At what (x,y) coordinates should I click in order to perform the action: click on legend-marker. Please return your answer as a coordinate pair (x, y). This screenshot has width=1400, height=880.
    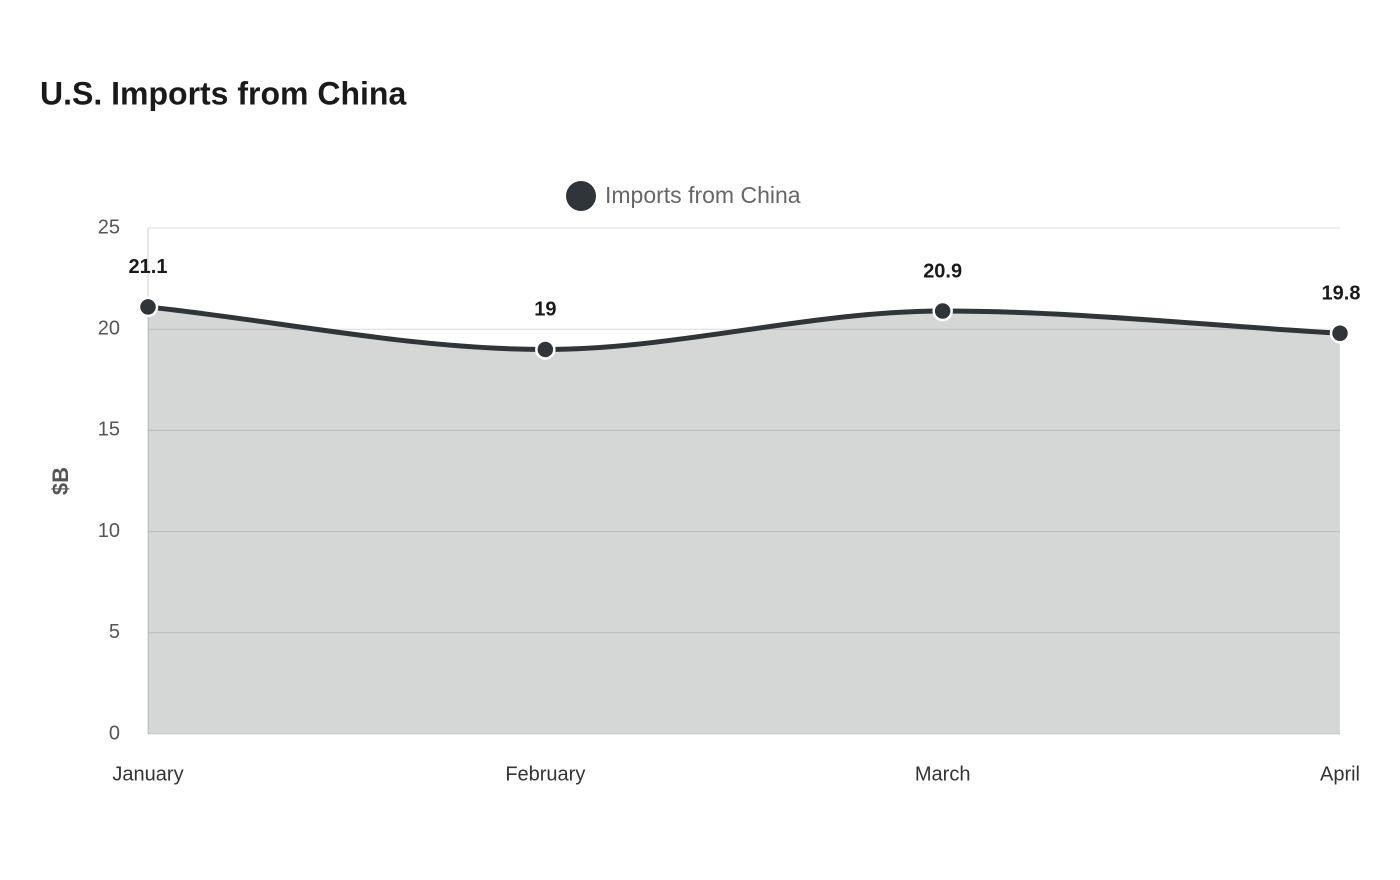
    Looking at the image, I should click on (581, 196).